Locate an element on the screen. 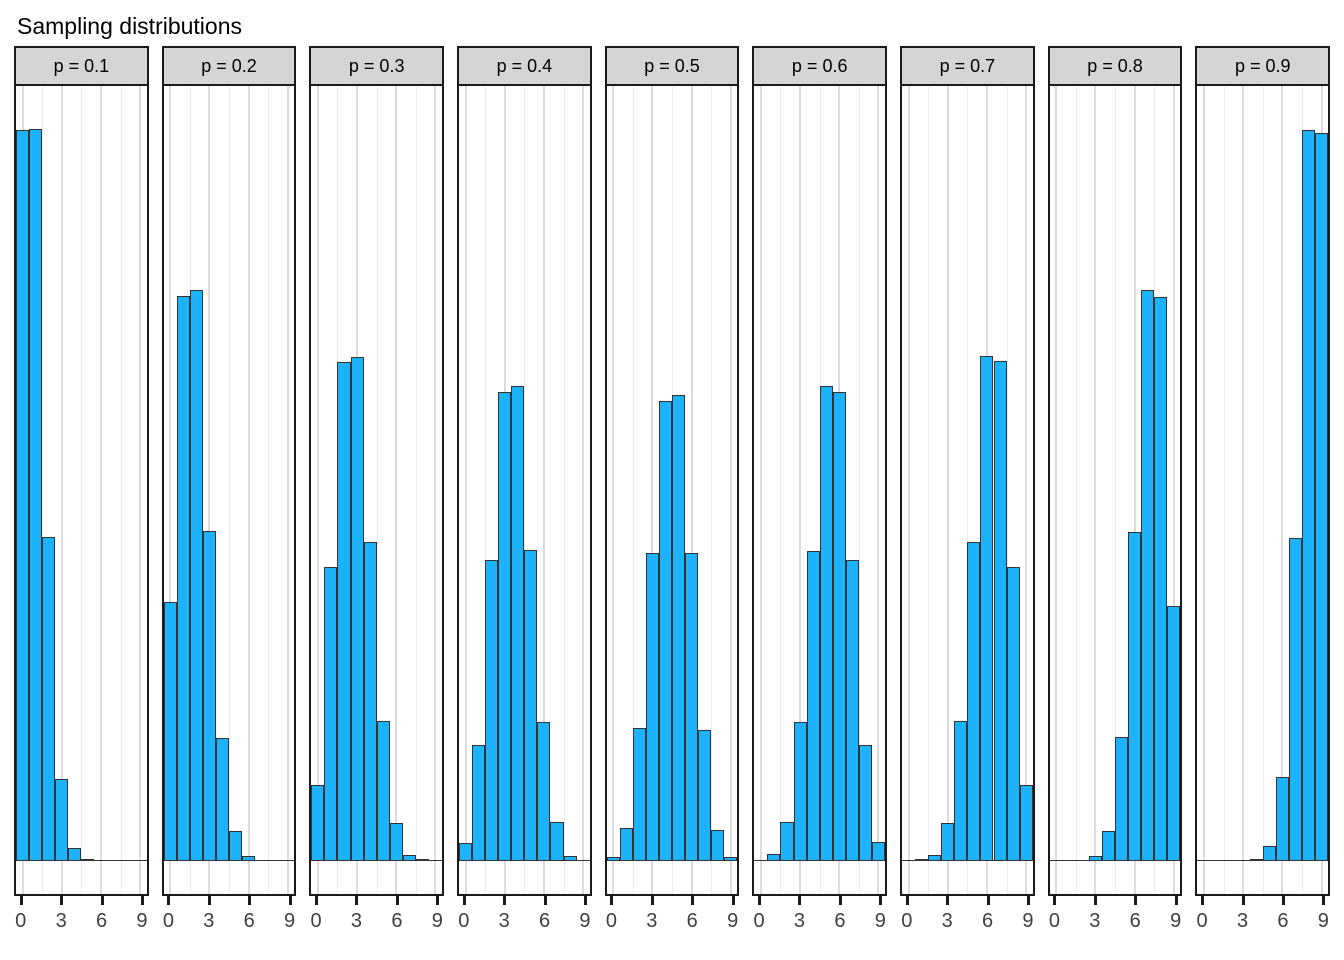 Image resolution: width=1344 pixels, height=960 pixels. facet-strip-label: p = 0.3 is located at coordinates (377, 65).